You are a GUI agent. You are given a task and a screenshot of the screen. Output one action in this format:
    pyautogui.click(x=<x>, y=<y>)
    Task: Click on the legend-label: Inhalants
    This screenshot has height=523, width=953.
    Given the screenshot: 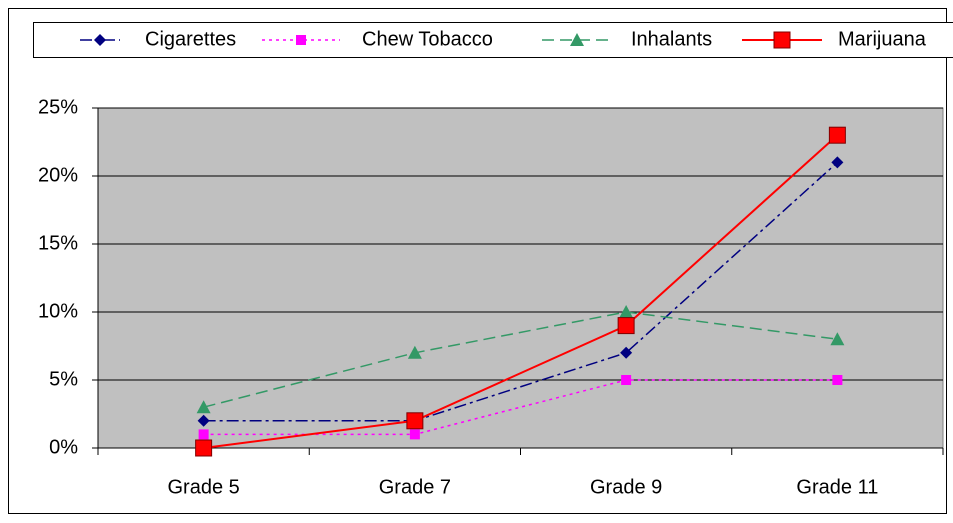 What is the action you would take?
    pyautogui.click(x=671, y=39)
    